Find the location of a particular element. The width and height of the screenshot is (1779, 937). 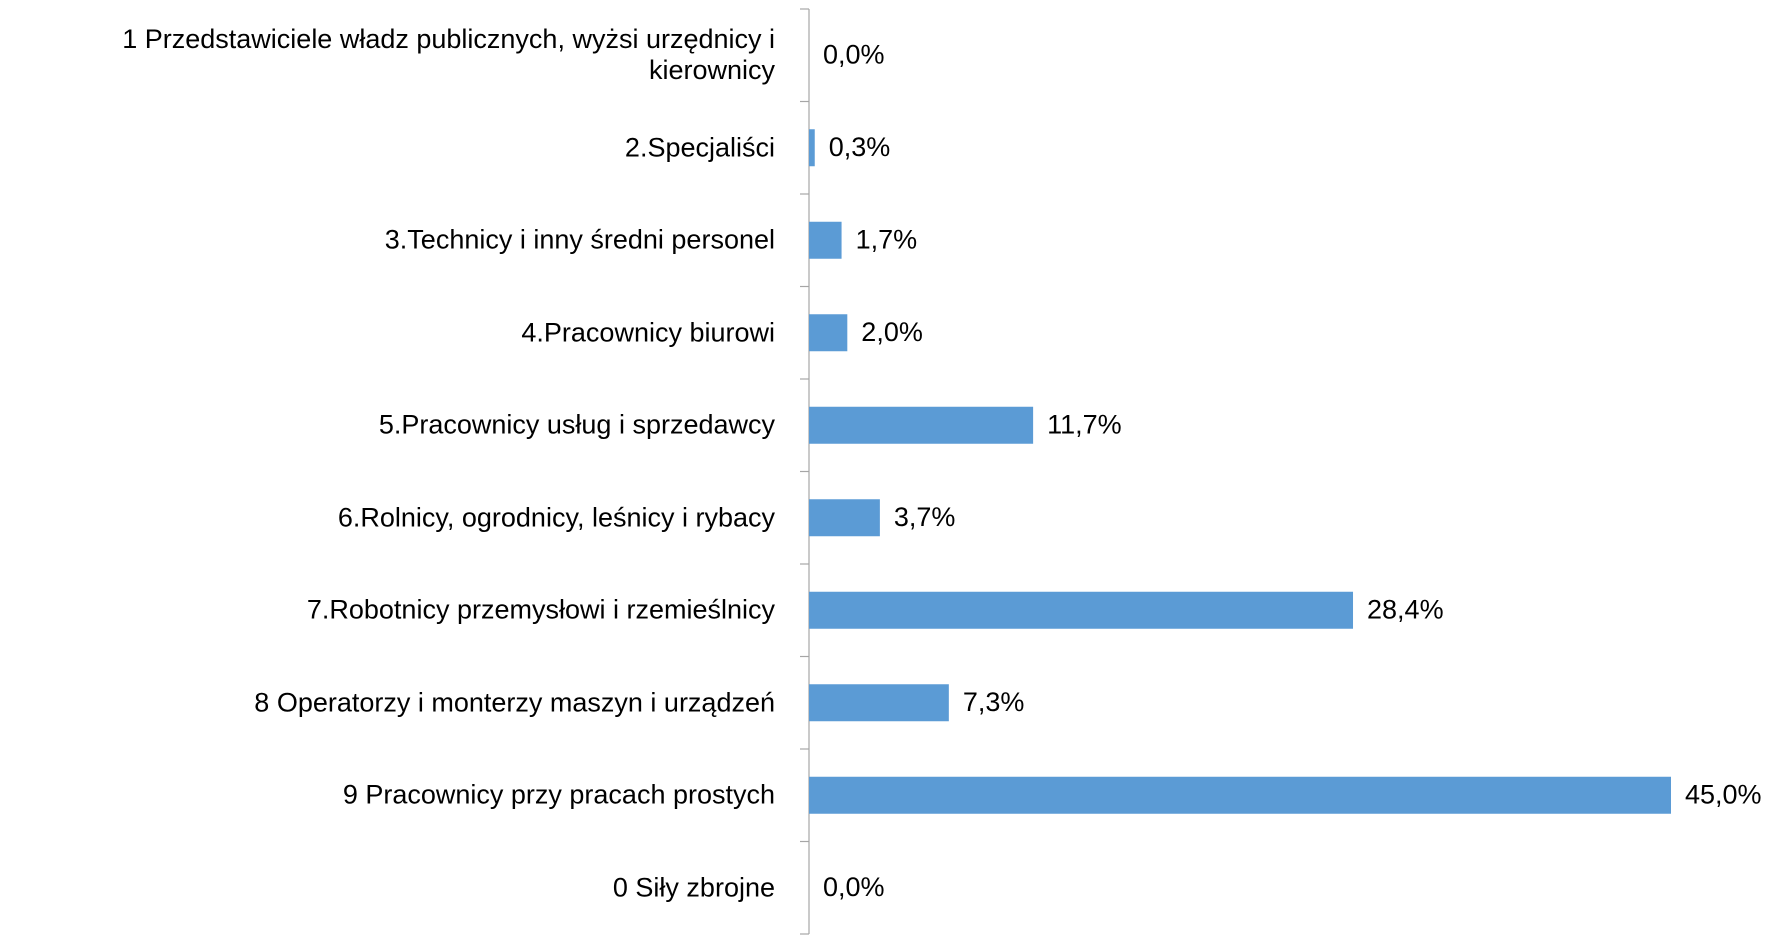

category-label: 3.Technicy i inny średni personel is located at coordinates (579, 239).